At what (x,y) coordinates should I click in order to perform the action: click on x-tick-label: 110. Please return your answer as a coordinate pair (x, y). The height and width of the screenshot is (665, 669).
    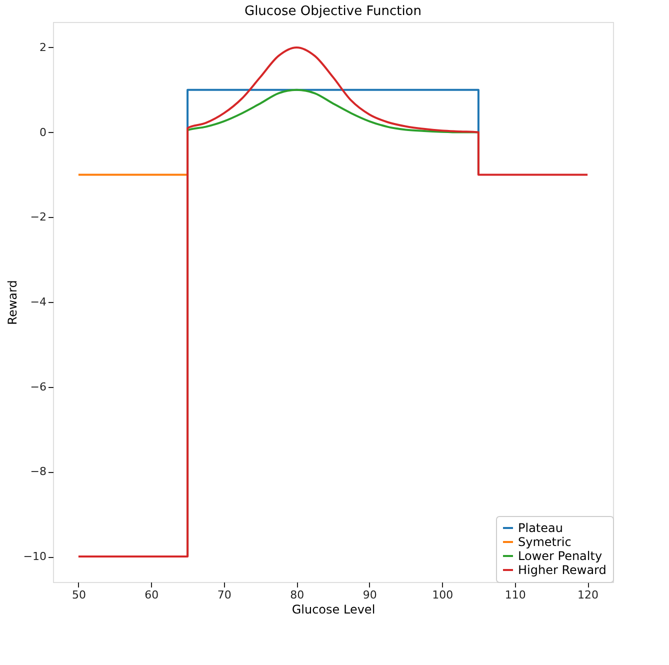
    Looking at the image, I should click on (515, 595).